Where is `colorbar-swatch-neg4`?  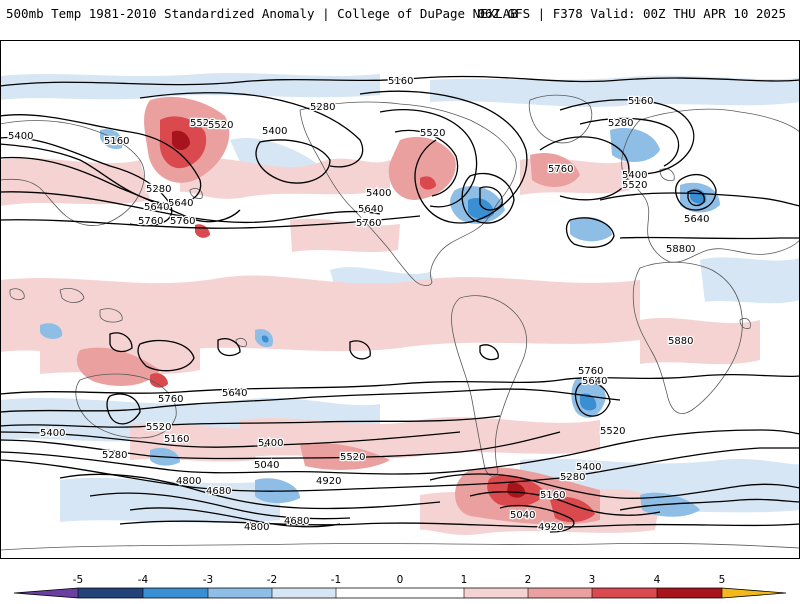
colorbar-swatch-neg4 is located at coordinates (110, 593).